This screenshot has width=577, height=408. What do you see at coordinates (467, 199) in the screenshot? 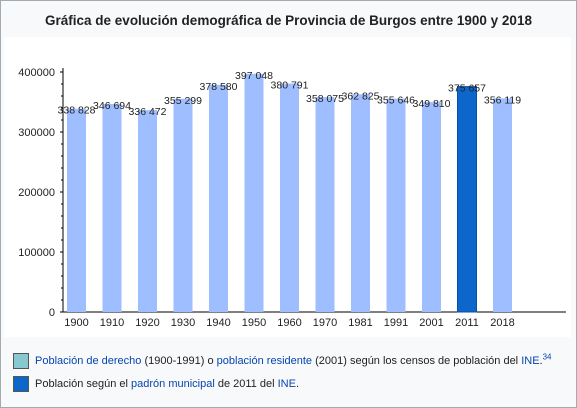
I see `bar-2011` at bounding box center [467, 199].